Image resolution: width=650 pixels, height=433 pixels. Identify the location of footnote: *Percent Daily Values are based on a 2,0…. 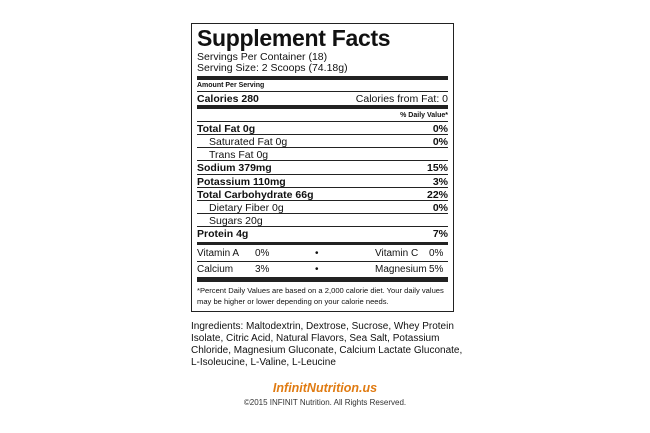
(320, 296).